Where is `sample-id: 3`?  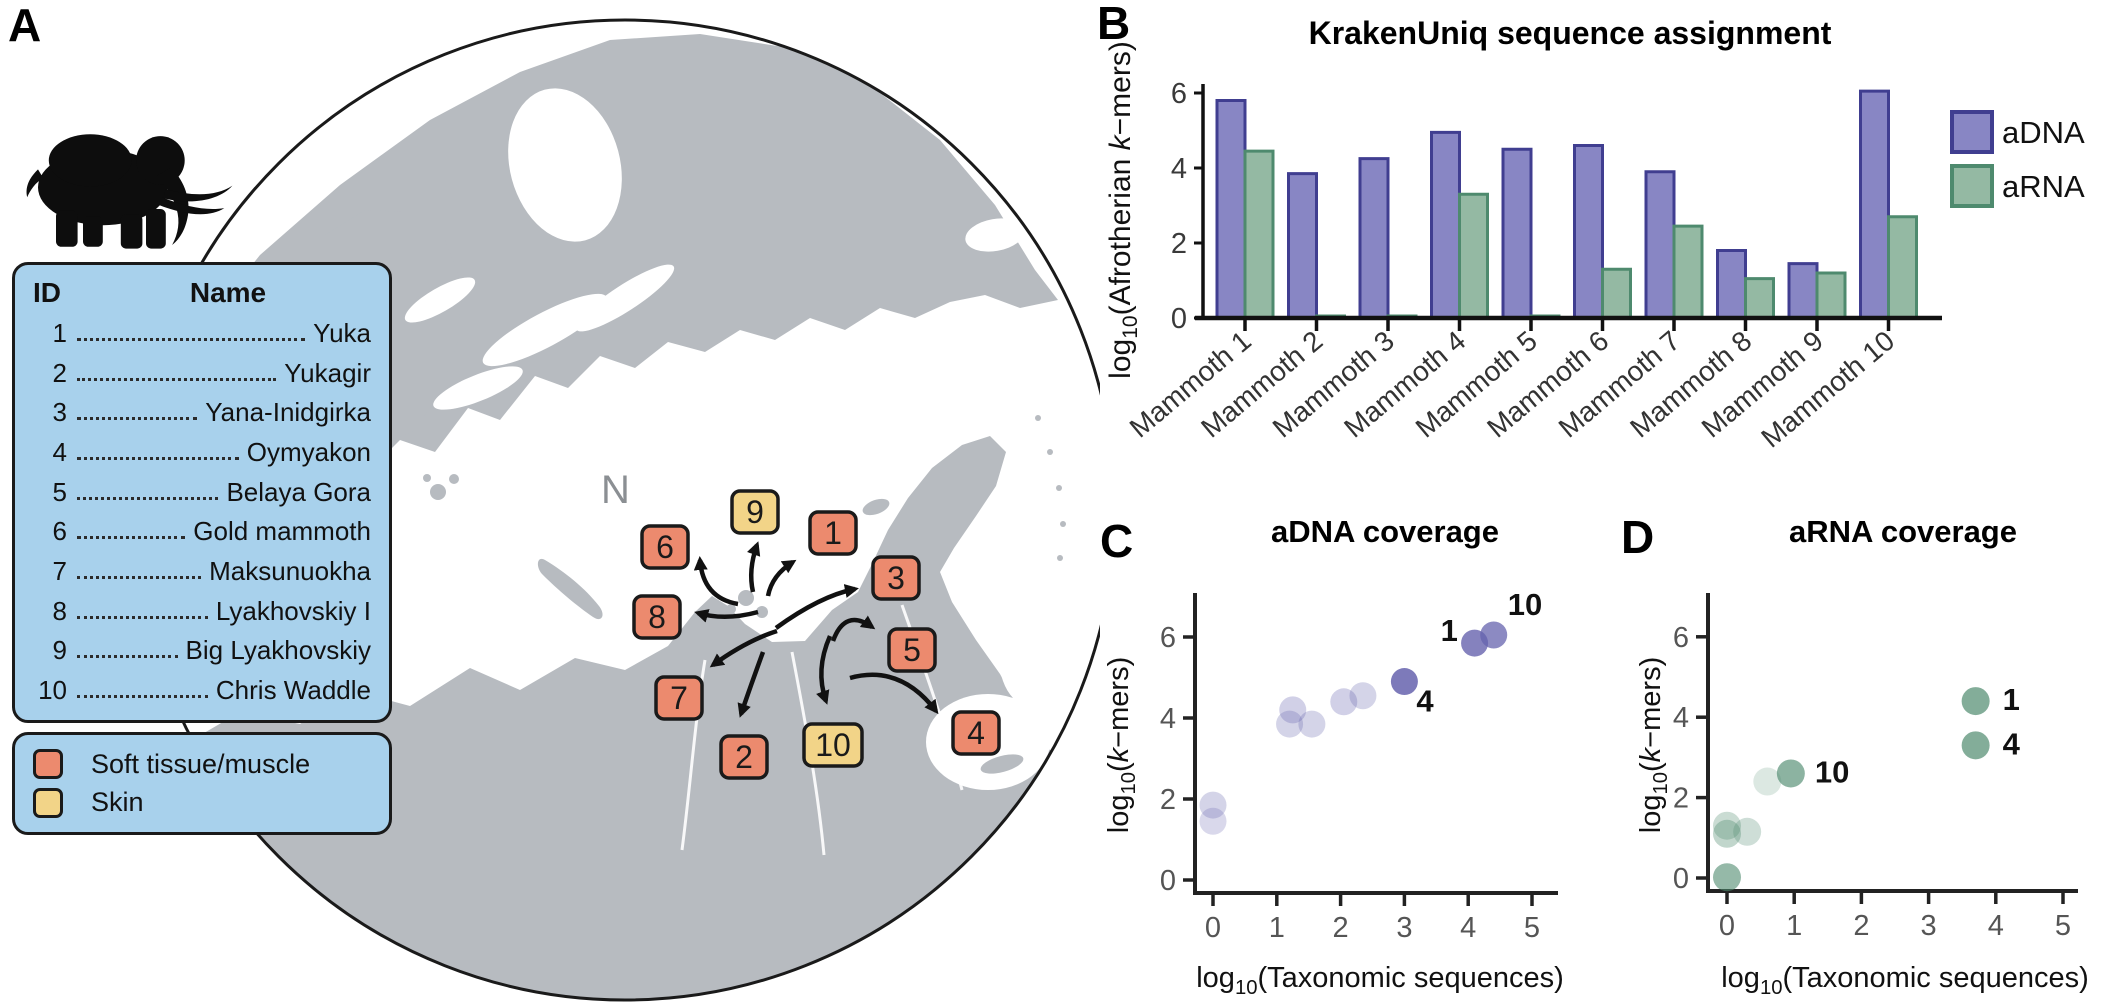 sample-id: 3 is located at coordinates (59, 412).